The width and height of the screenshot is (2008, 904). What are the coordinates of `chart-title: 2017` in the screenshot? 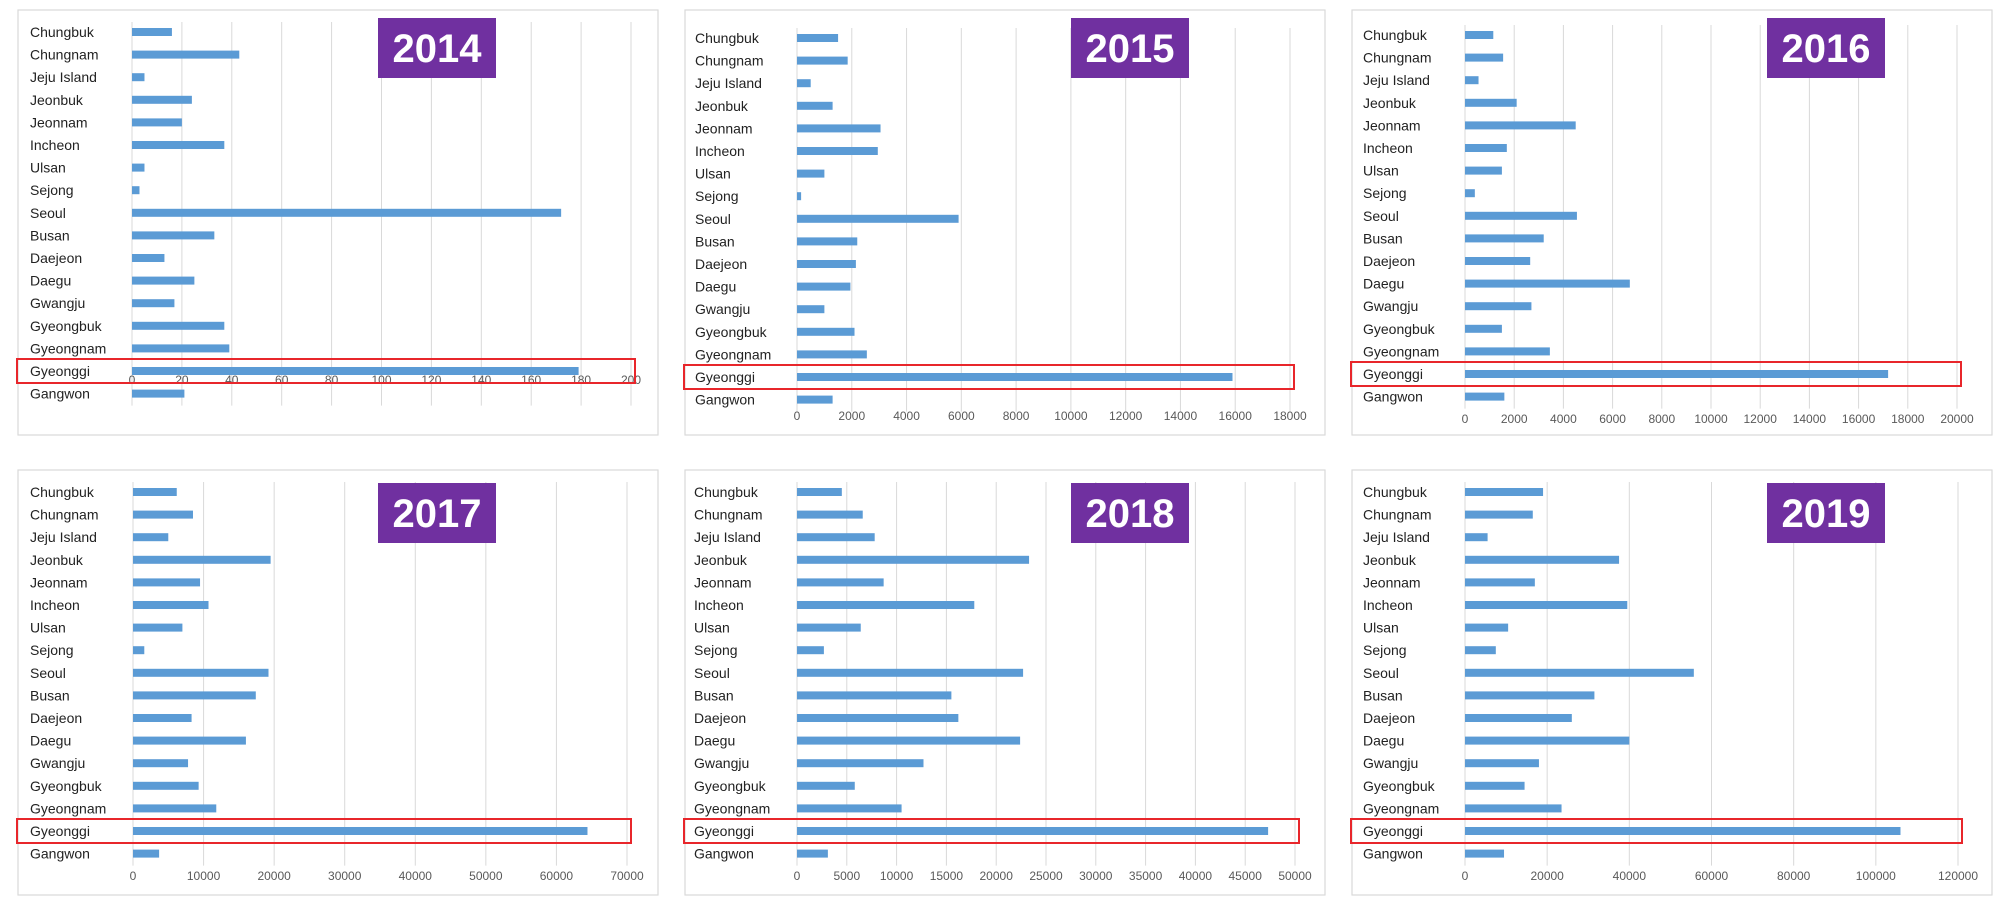 It's located at (437, 514).